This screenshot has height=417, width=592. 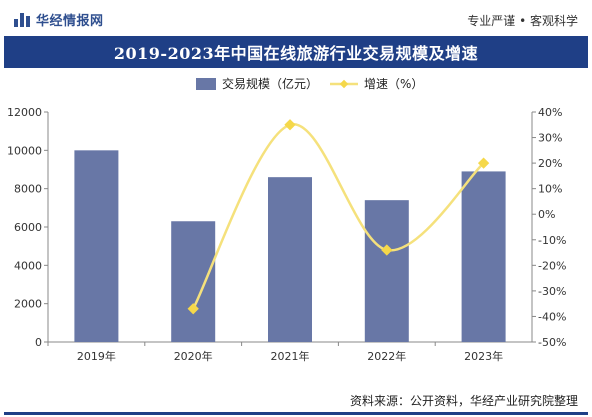 What do you see at coordinates (522, 21) in the screenshot?
I see `brand-slogan: 专业严谨 • 客观科学` at bounding box center [522, 21].